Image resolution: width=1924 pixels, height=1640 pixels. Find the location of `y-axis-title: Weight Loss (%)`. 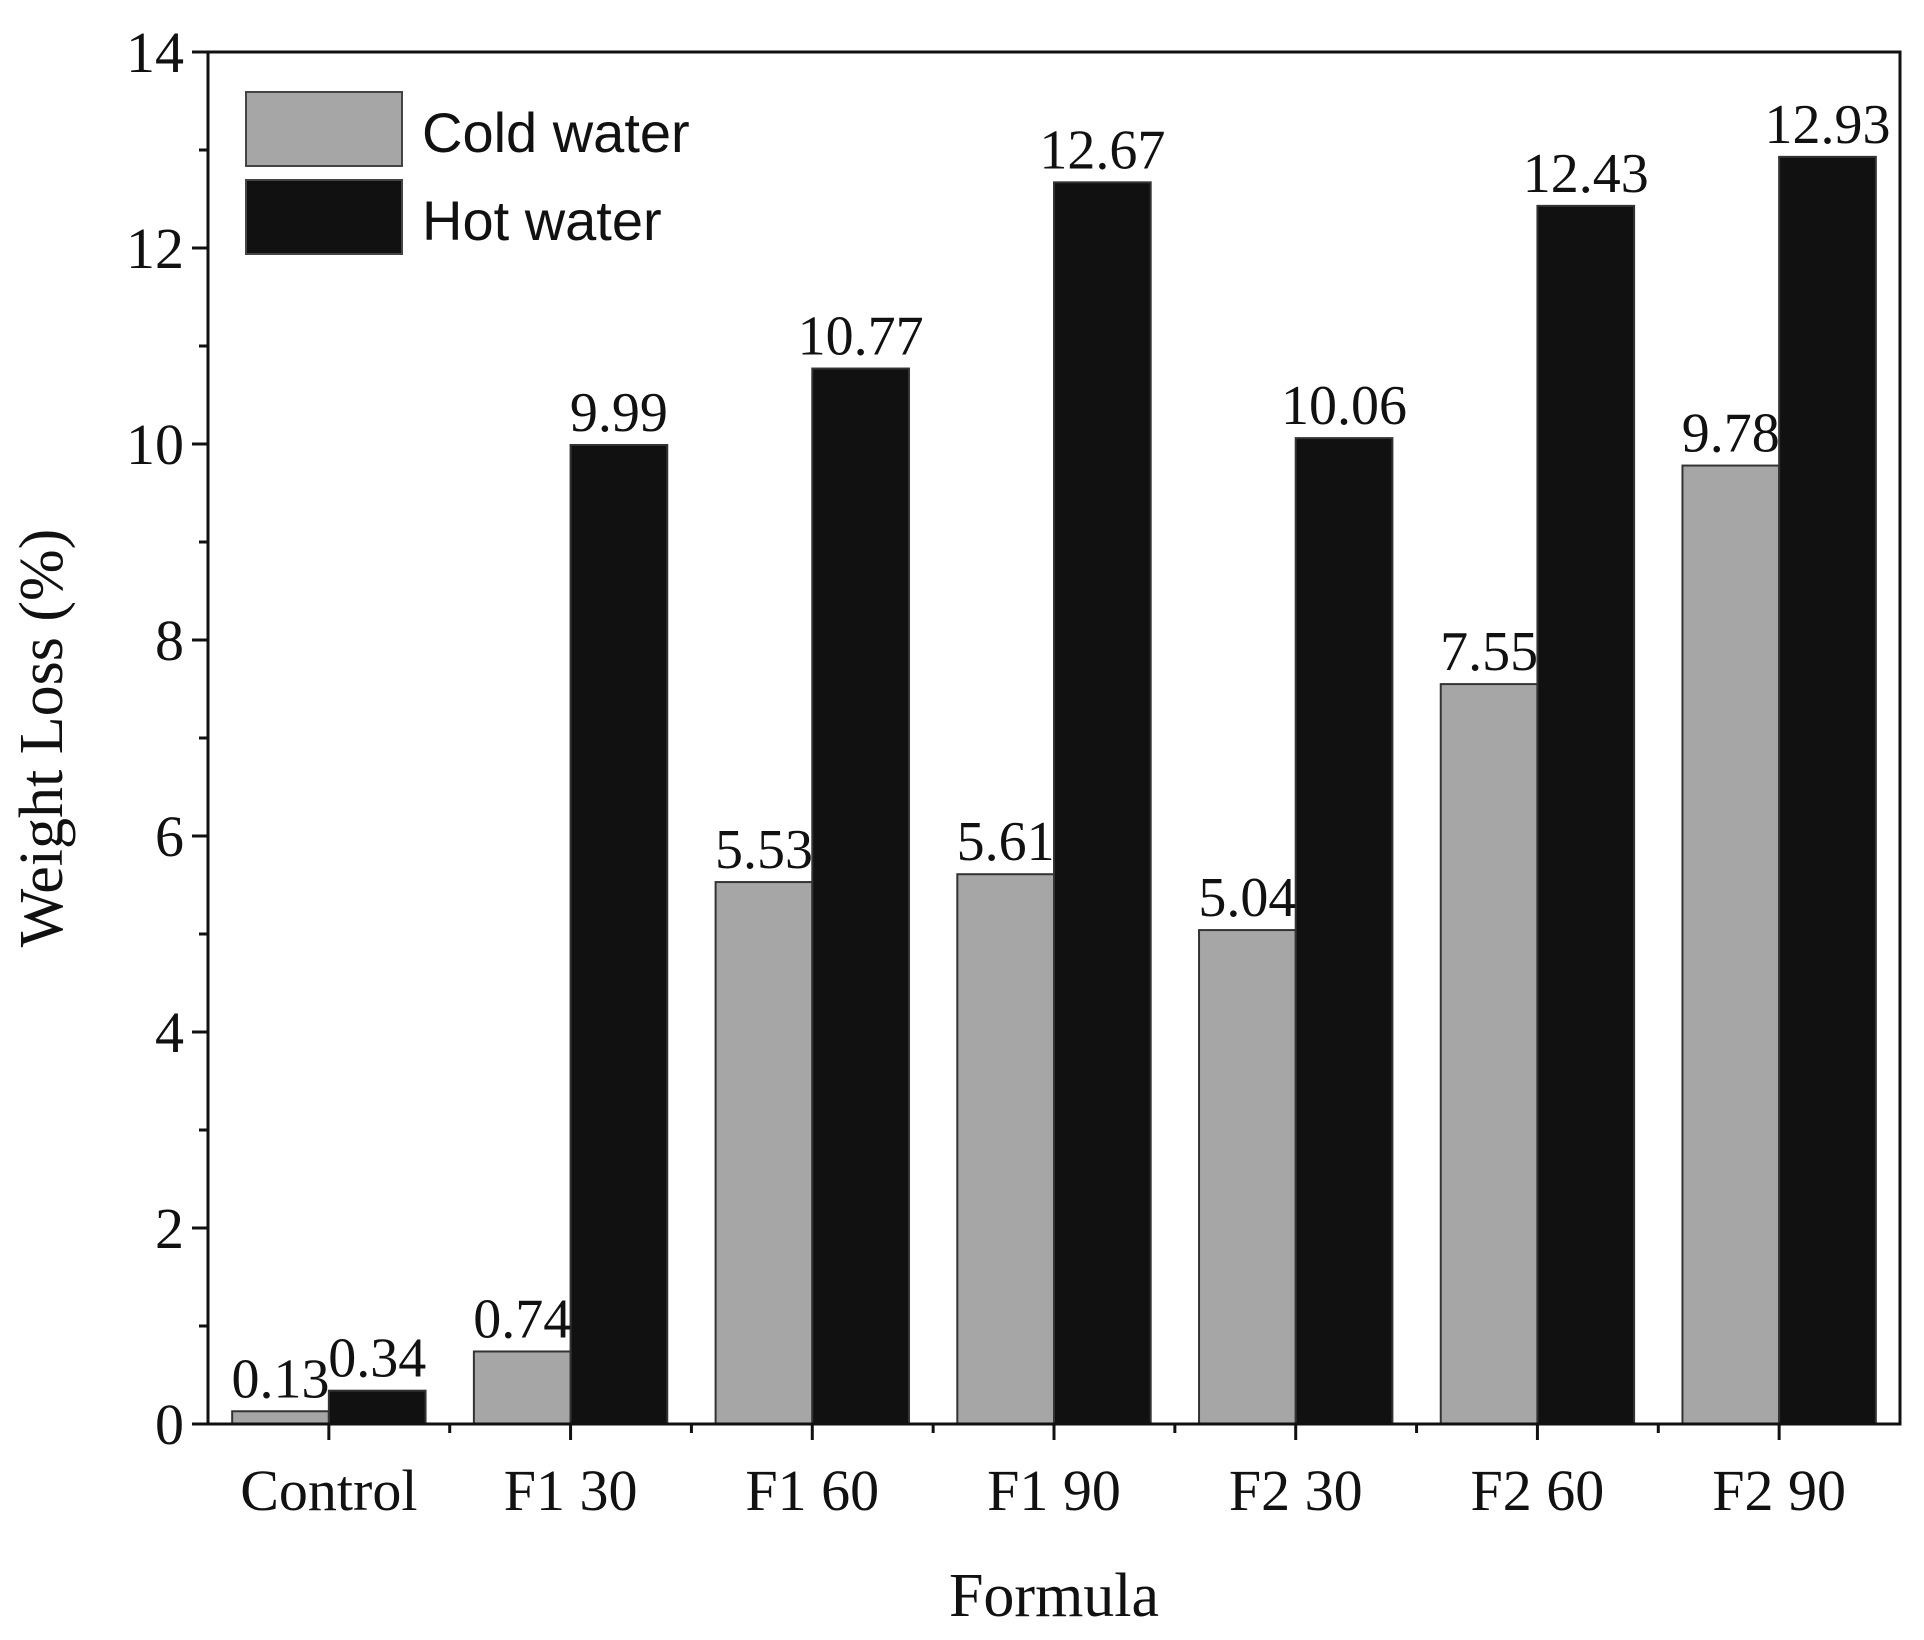

y-axis-title: Weight Loss (%) is located at coordinates (42, 738).